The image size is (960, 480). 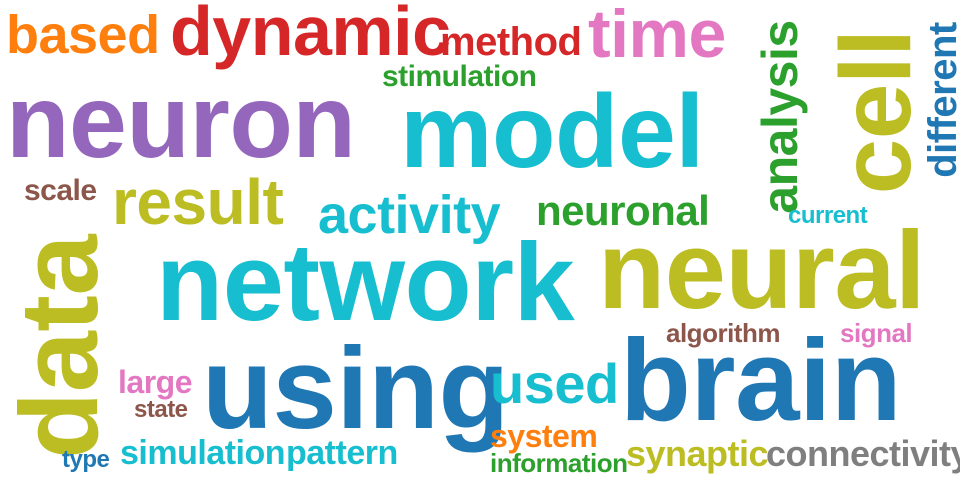 What do you see at coordinates (409, 215) in the screenshot?
I see `word-activity: activity` at bounding box center [409, 215].